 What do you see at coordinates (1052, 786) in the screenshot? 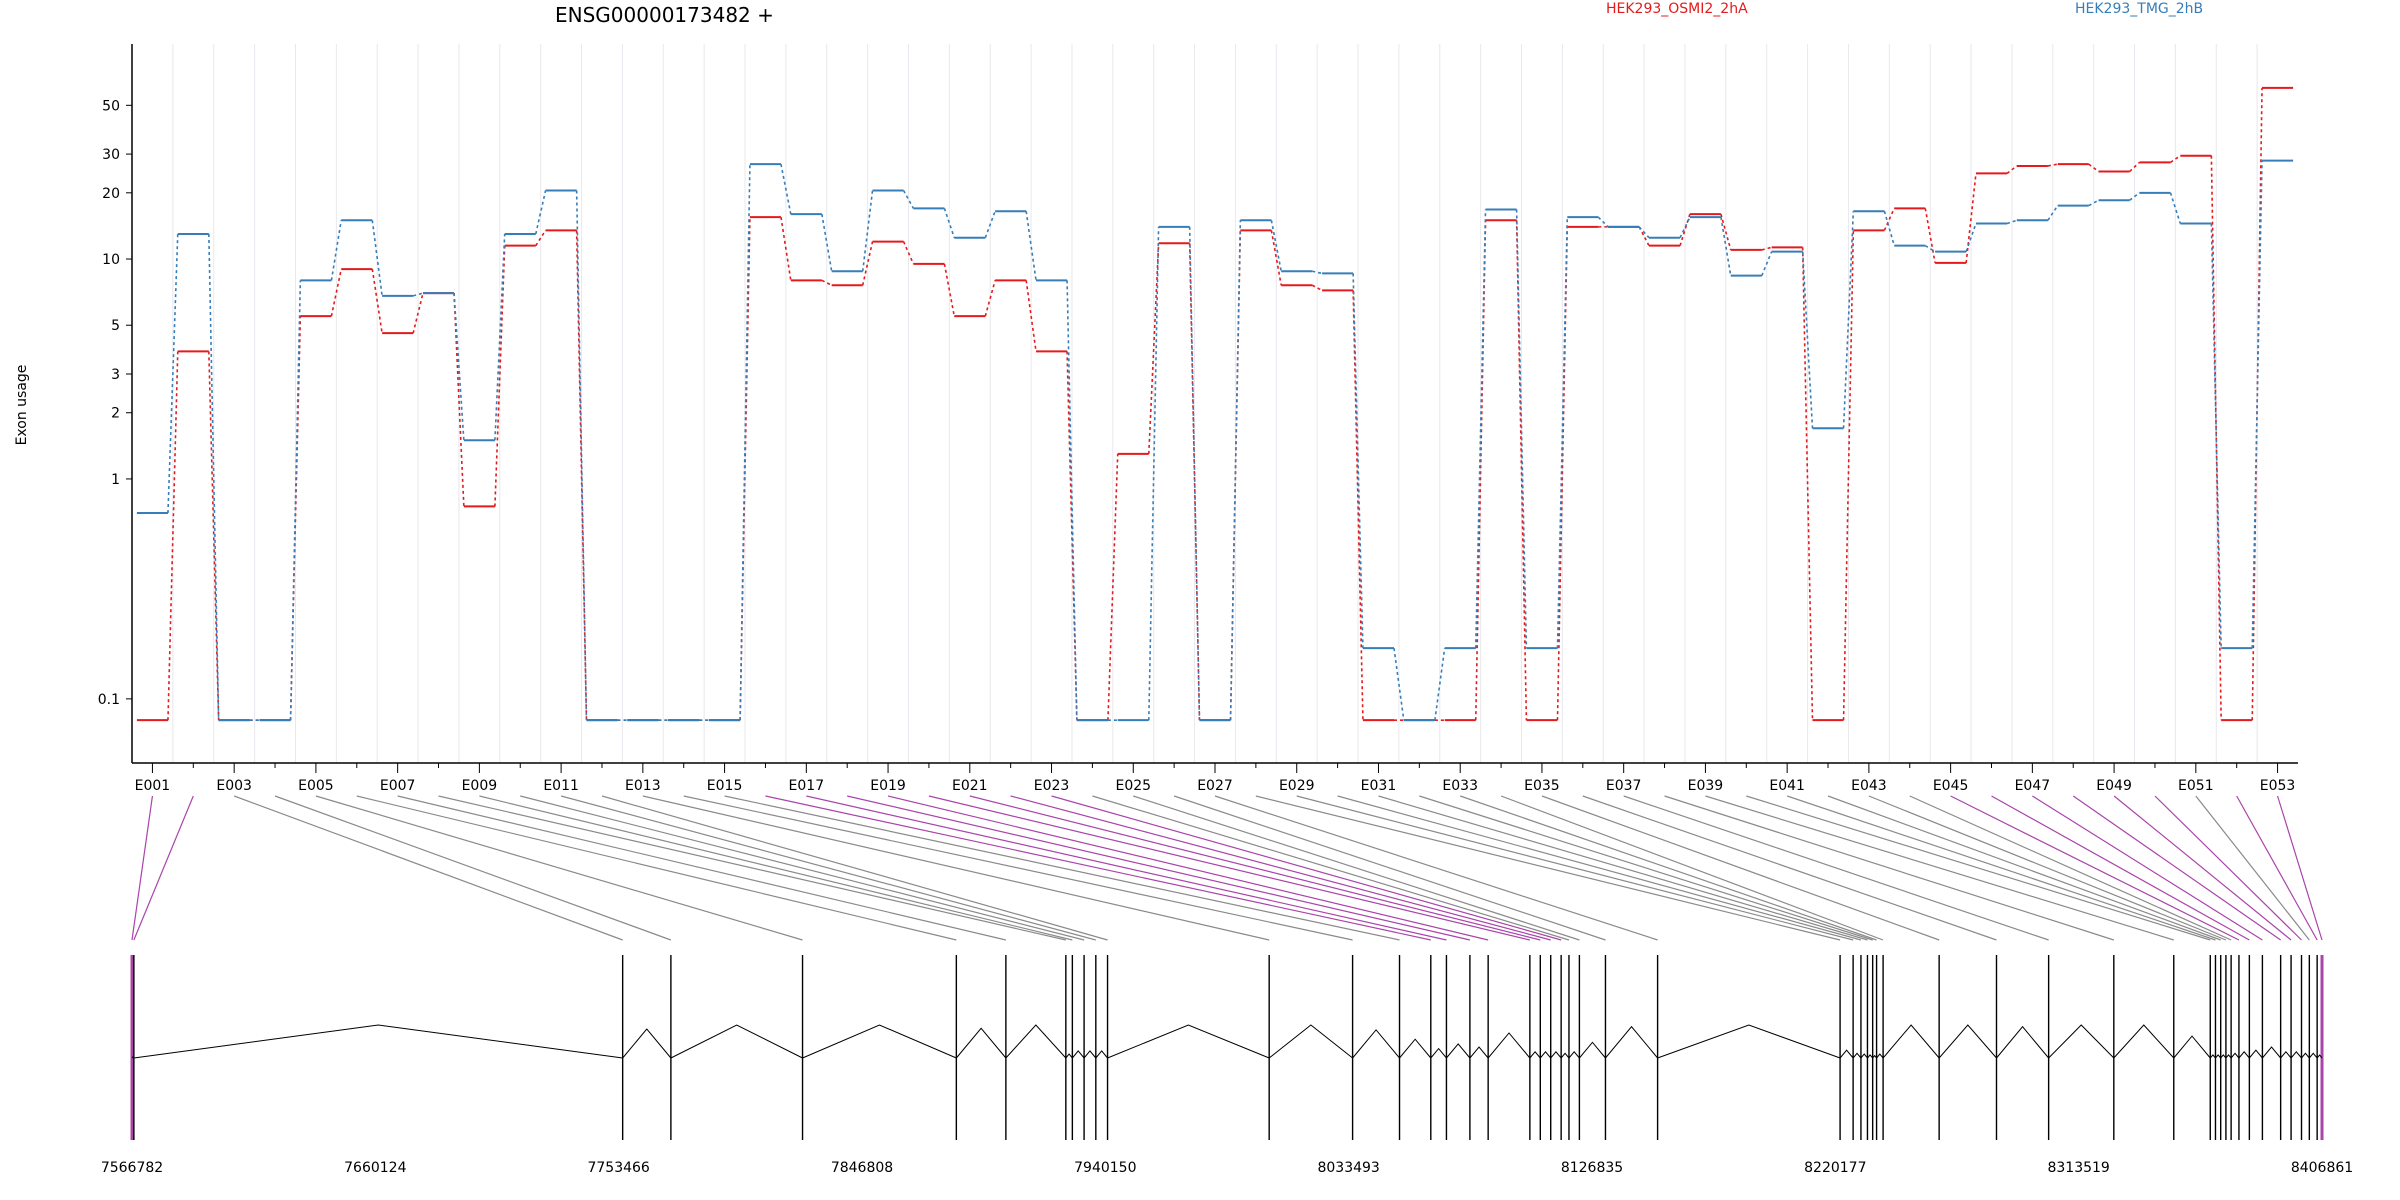
I see `x-tick-label: E023` at bounding box center [1052, 786].